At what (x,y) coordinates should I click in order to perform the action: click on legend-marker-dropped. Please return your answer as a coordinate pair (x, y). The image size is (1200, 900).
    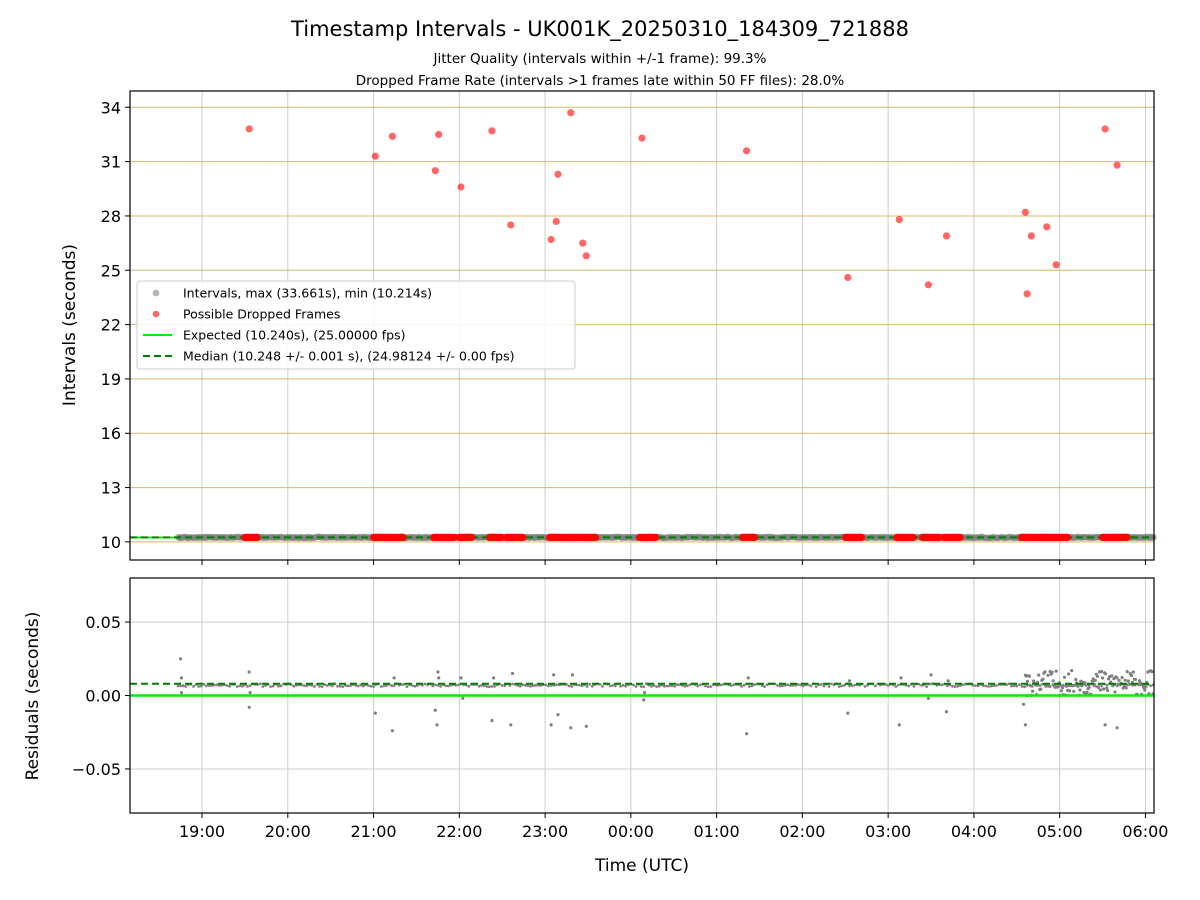
    Looking at the image, I should click on (156, 314).